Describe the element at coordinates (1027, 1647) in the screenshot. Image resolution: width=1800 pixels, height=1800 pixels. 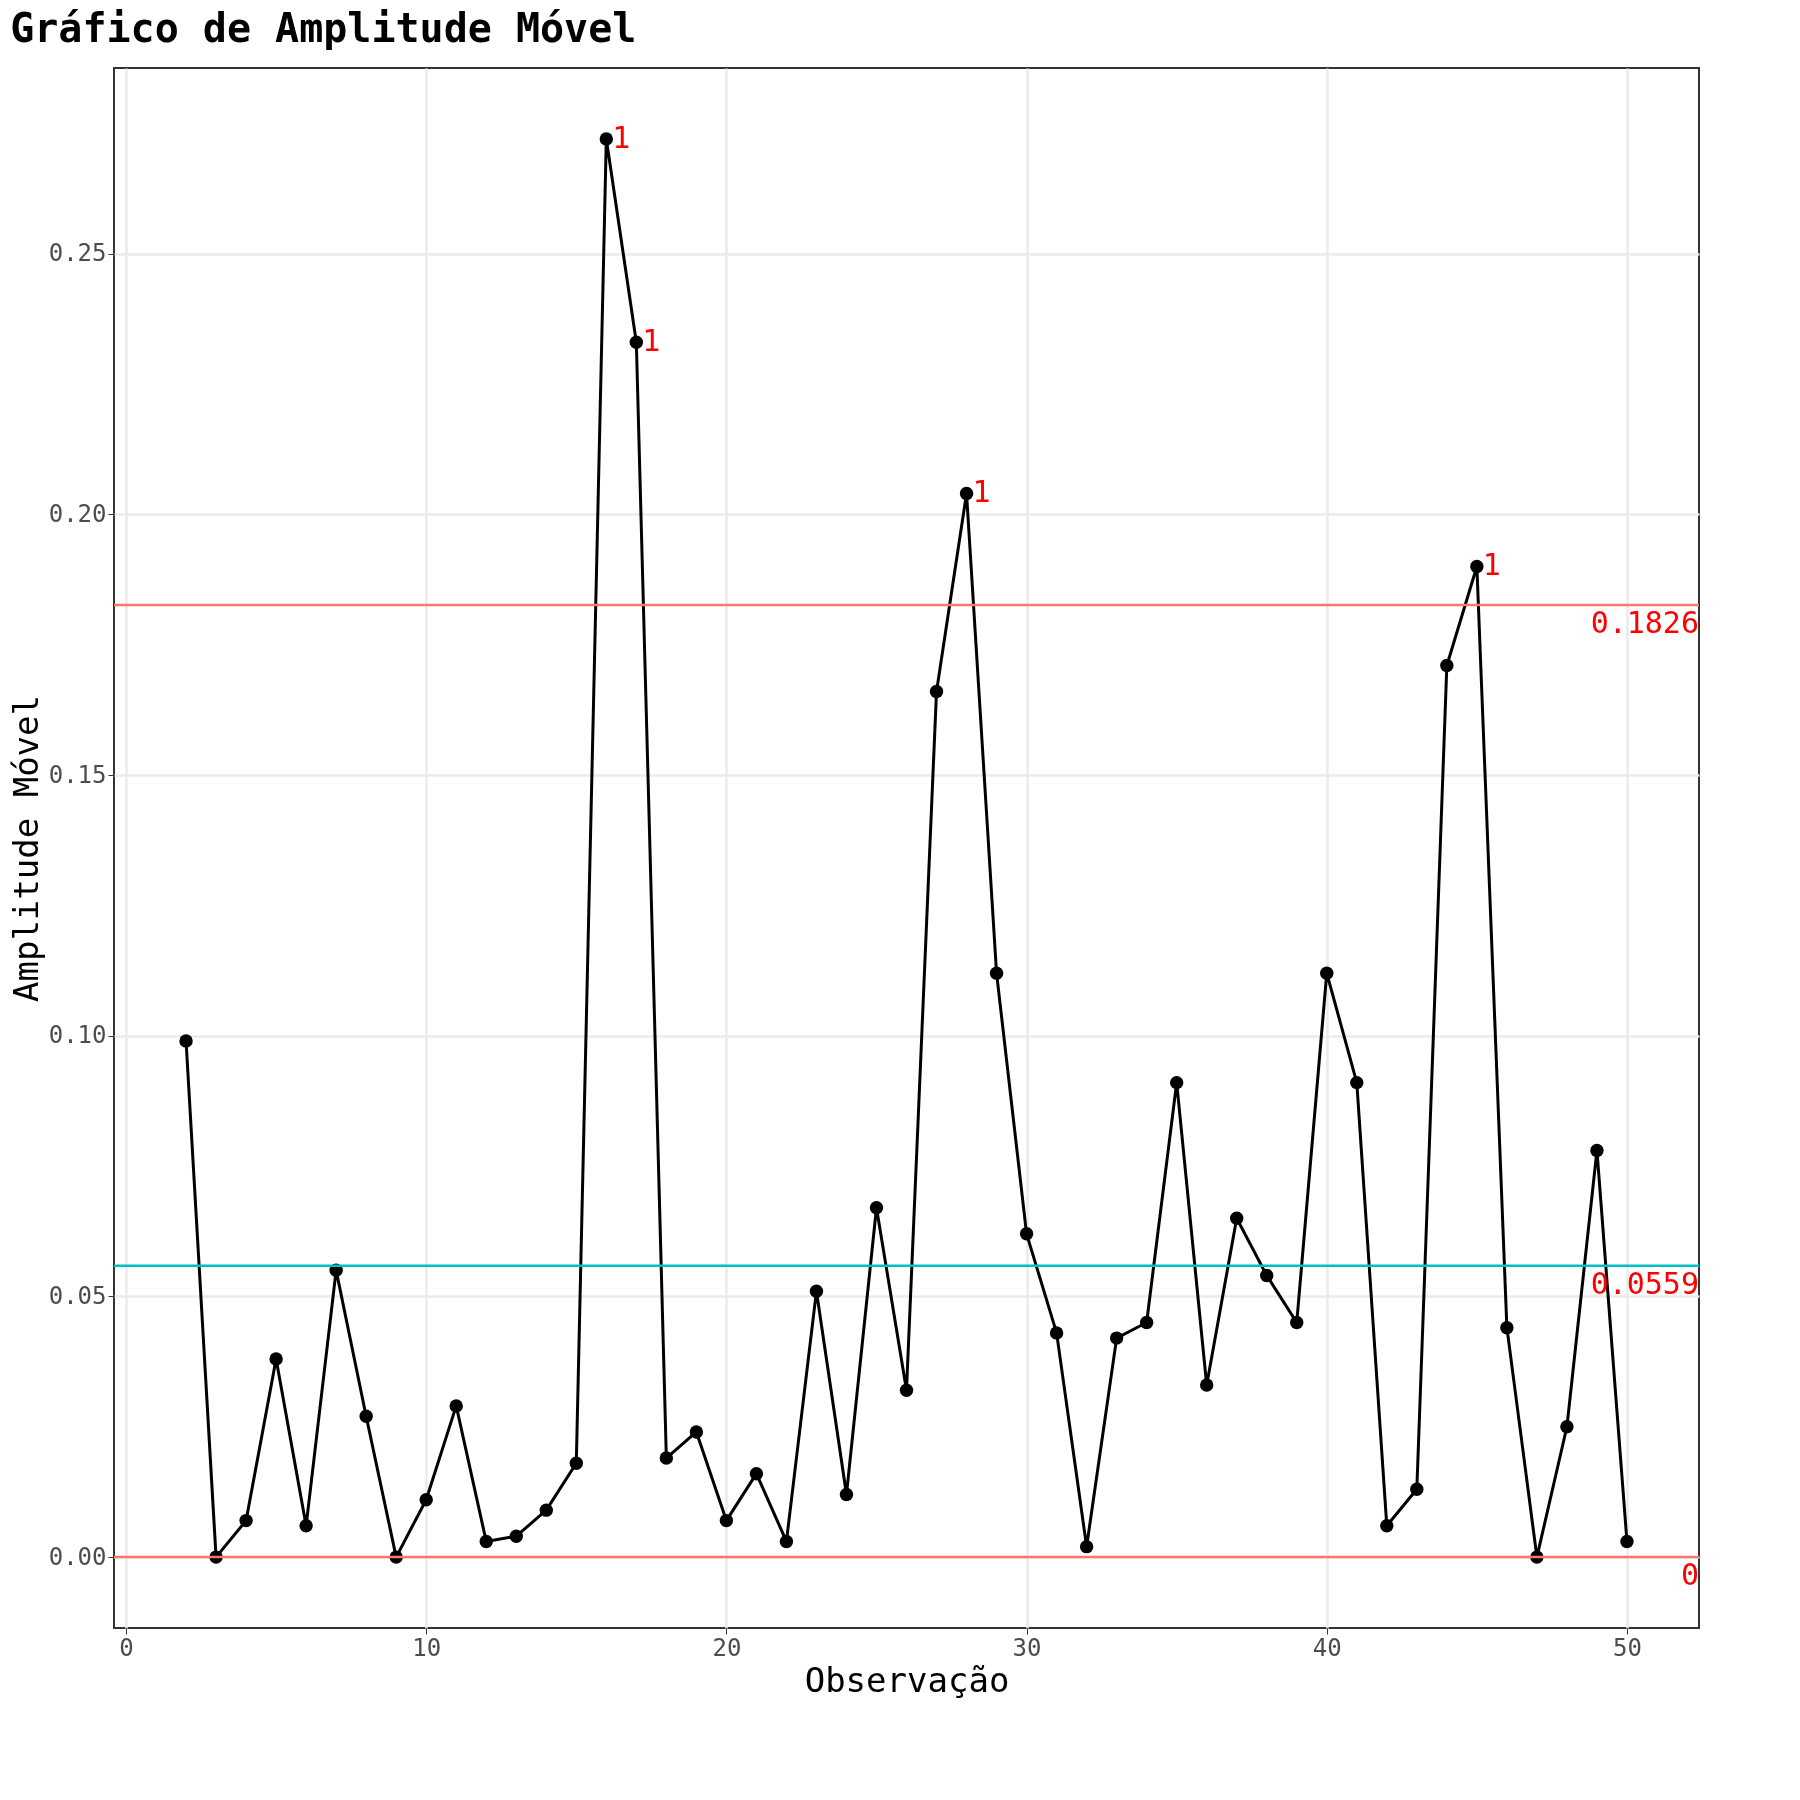
I see `x-tick-label: 30` at that location.